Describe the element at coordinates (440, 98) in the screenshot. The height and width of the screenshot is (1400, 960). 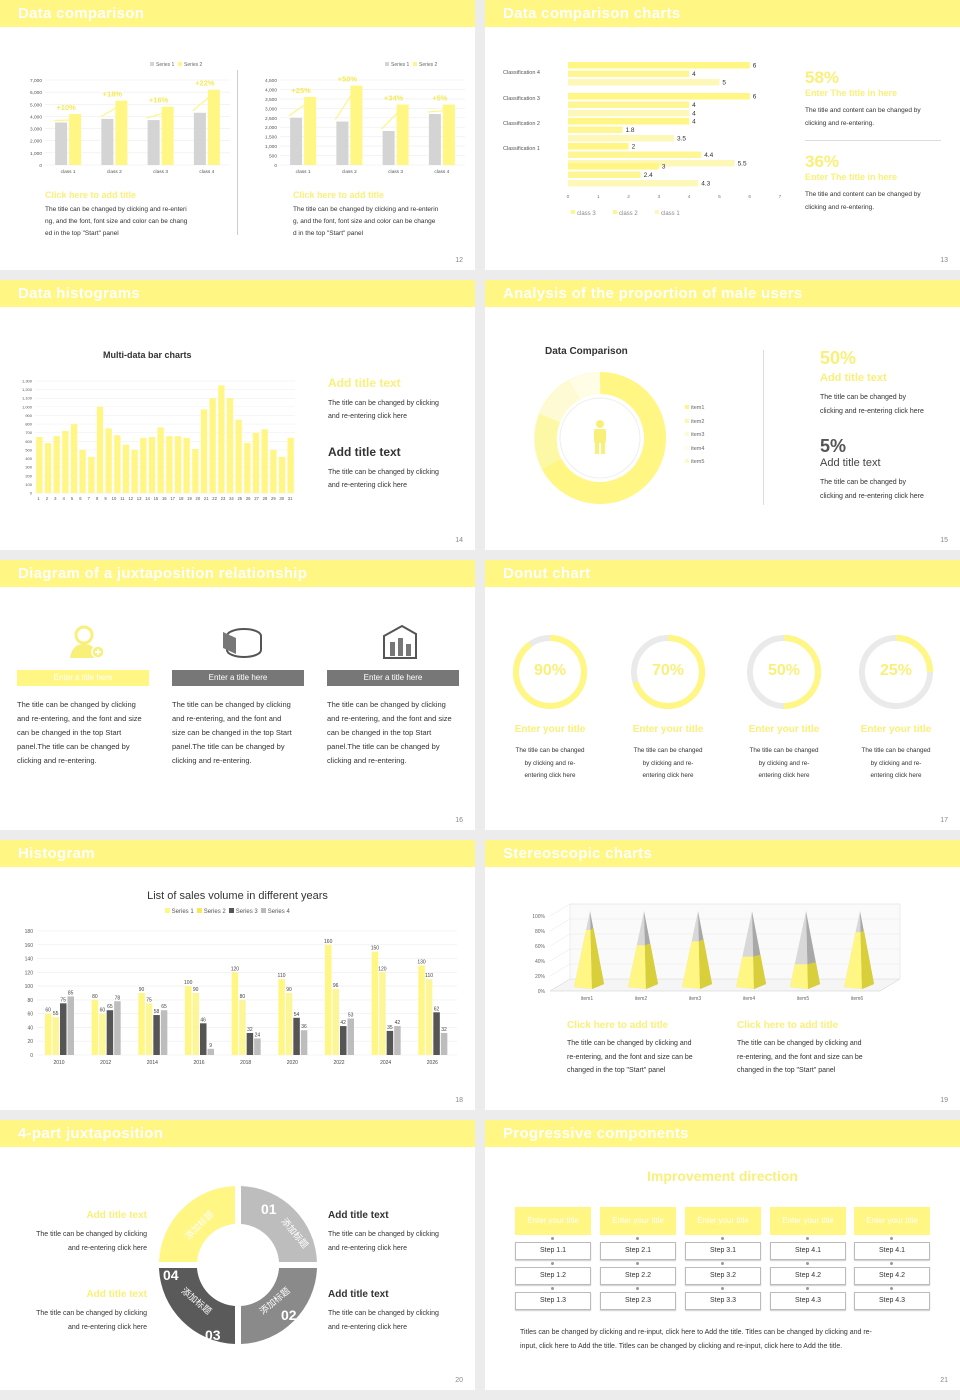
I see `growth-label: +5%` at that location.